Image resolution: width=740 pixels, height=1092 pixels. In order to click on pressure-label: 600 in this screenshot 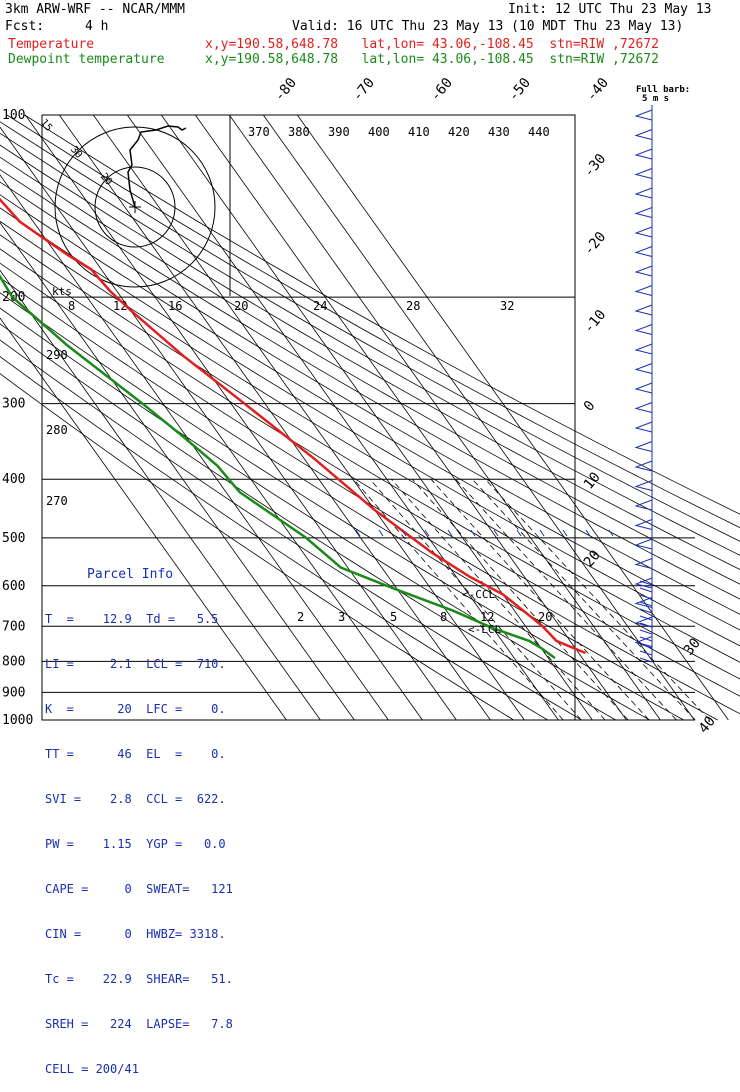, I will do `click(13, 586)`.